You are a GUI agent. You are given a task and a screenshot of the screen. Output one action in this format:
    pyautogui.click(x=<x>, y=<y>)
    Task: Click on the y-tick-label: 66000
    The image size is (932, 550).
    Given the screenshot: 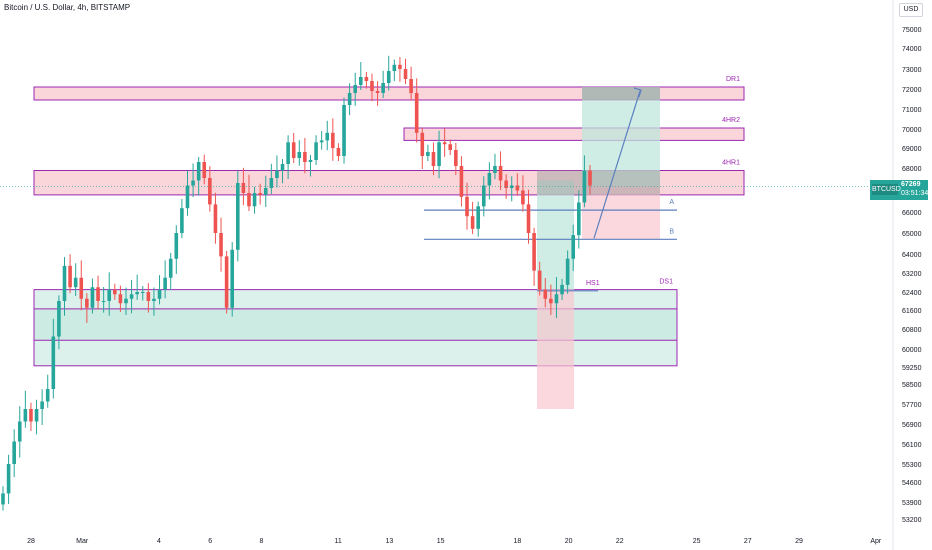 What is the action you would take?
    pyautogui.click(x=912, y=213)
    